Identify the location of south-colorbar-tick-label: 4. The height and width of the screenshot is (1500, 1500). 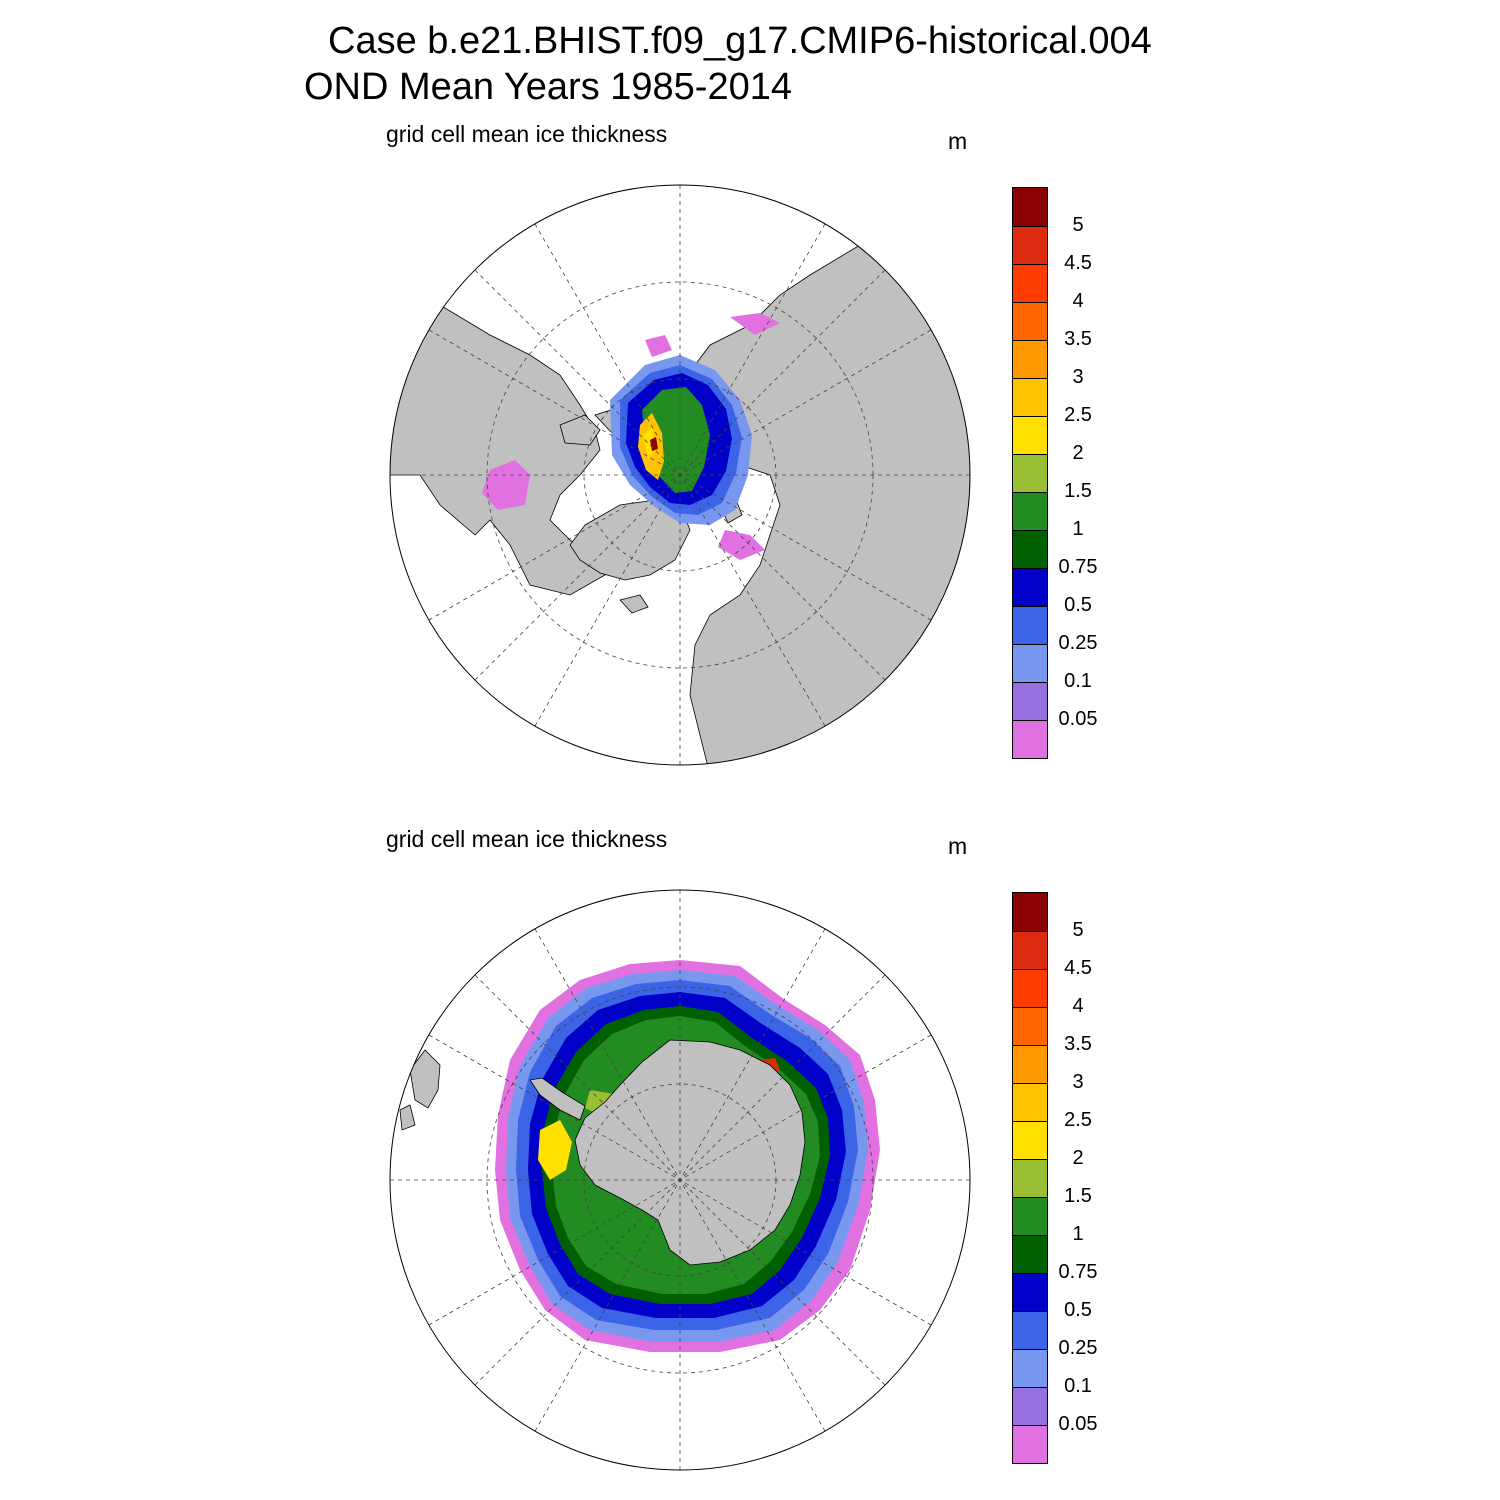
(1078, 1006).